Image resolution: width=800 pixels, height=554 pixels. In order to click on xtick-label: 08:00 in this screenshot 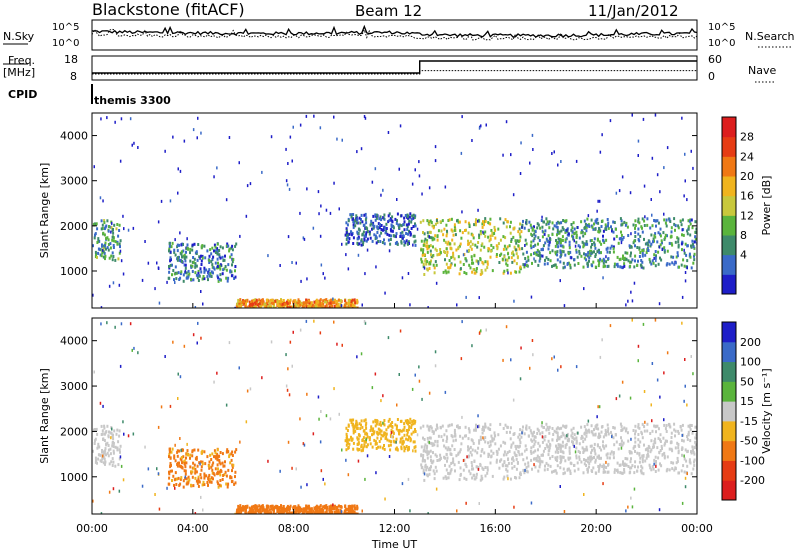, I will do `click(294, 528)`.